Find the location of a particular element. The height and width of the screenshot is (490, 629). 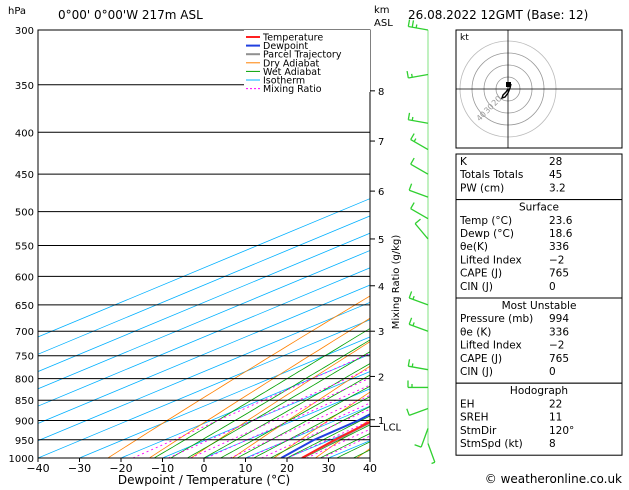

surface-row-label: Dewp (°C) is located at coordinates (487, 234).